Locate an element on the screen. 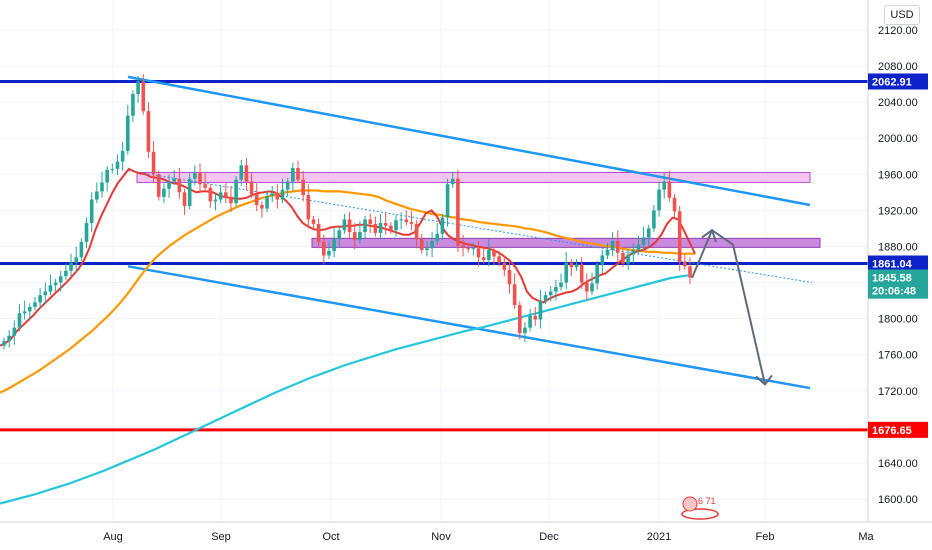 This screenshot has width=932, height=550. time-axis: Aug Sep Oct Nov Dec 2021 Feb Ma is located at coordinates (466, 532).